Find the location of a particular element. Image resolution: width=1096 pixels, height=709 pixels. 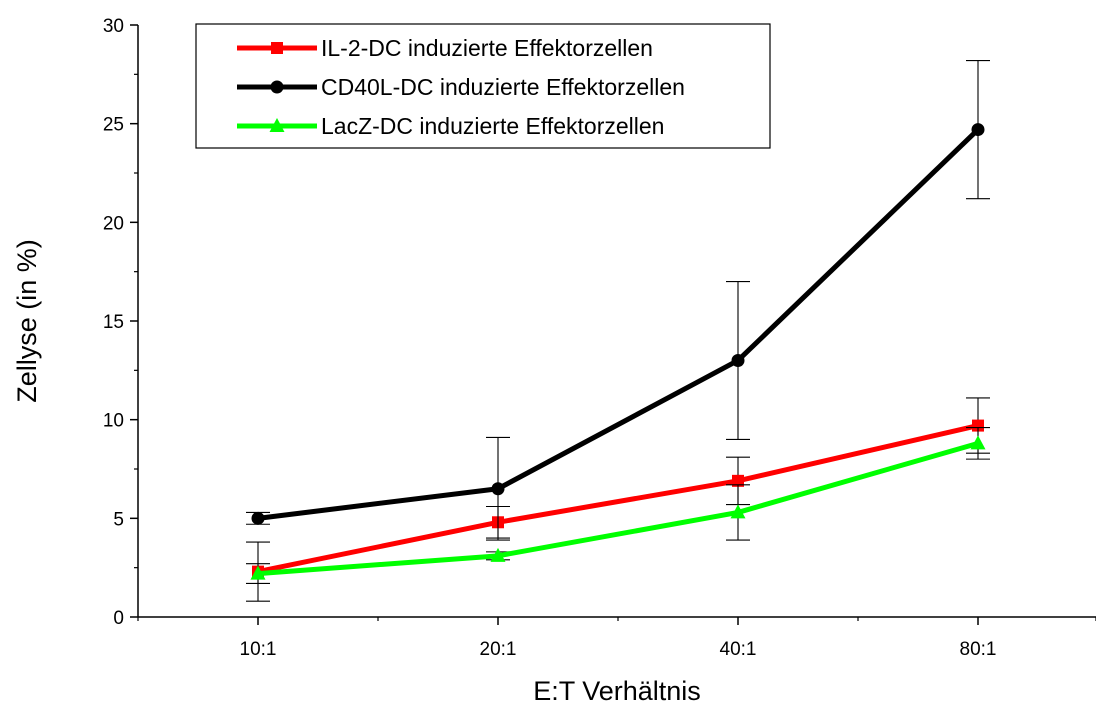

y-tick-label: 10 is located at coordinates (113, 421).